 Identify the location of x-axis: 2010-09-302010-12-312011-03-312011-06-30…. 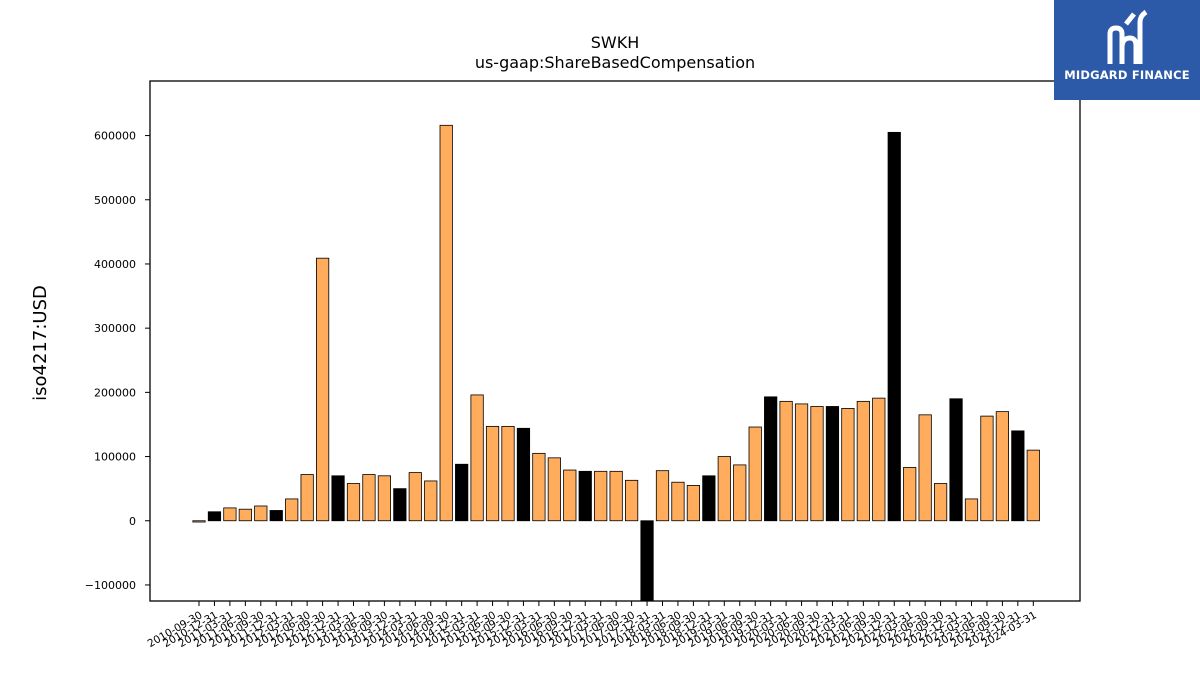
(592, 625).